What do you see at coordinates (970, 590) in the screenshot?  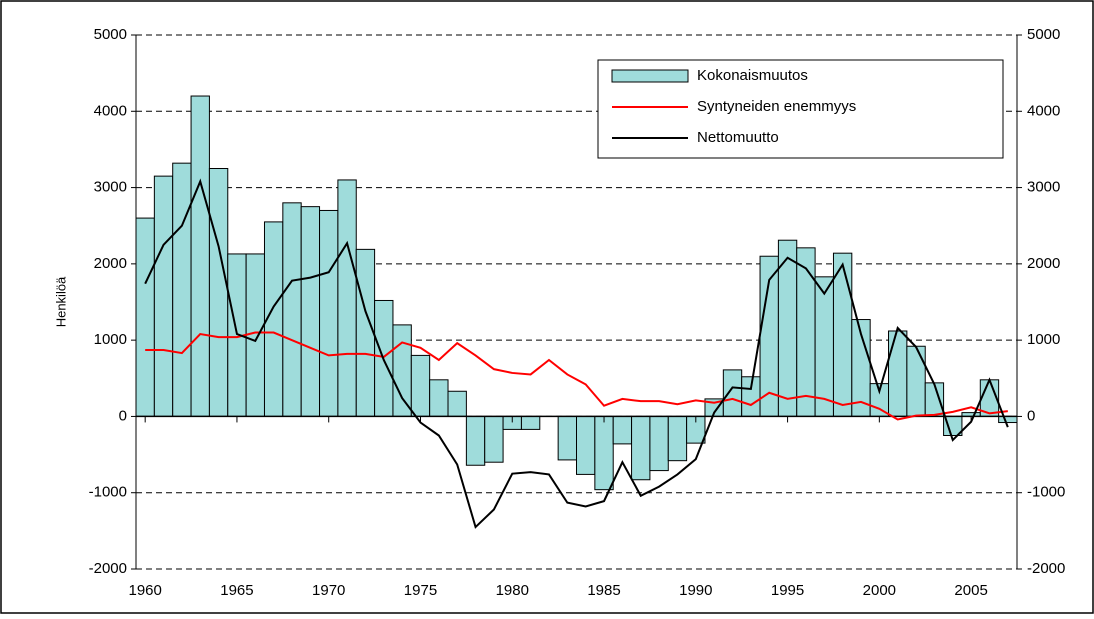 I see `x-tick-label: 2005` at bounding box center [970, 590].